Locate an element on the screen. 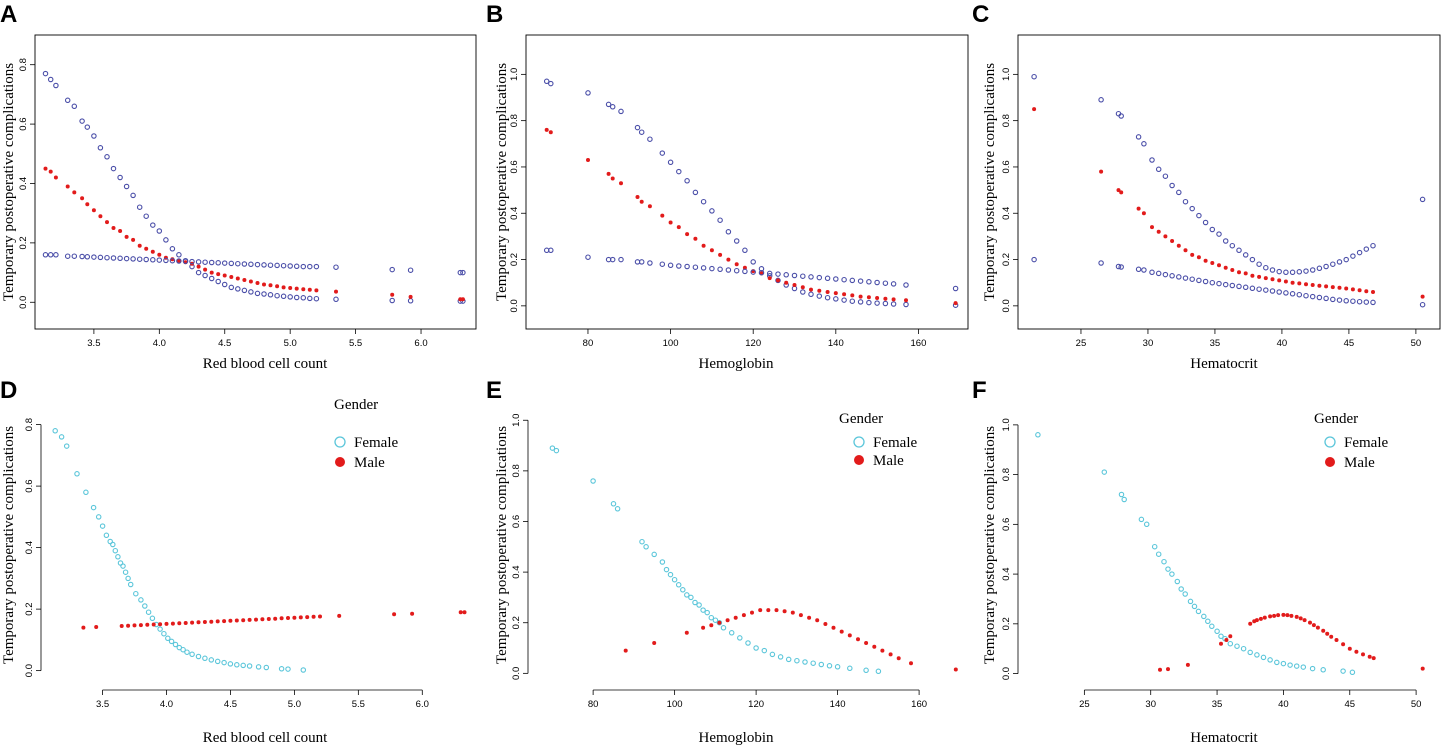  y-tick-label-c: 0.8 is located at coordinates (1006, 120).